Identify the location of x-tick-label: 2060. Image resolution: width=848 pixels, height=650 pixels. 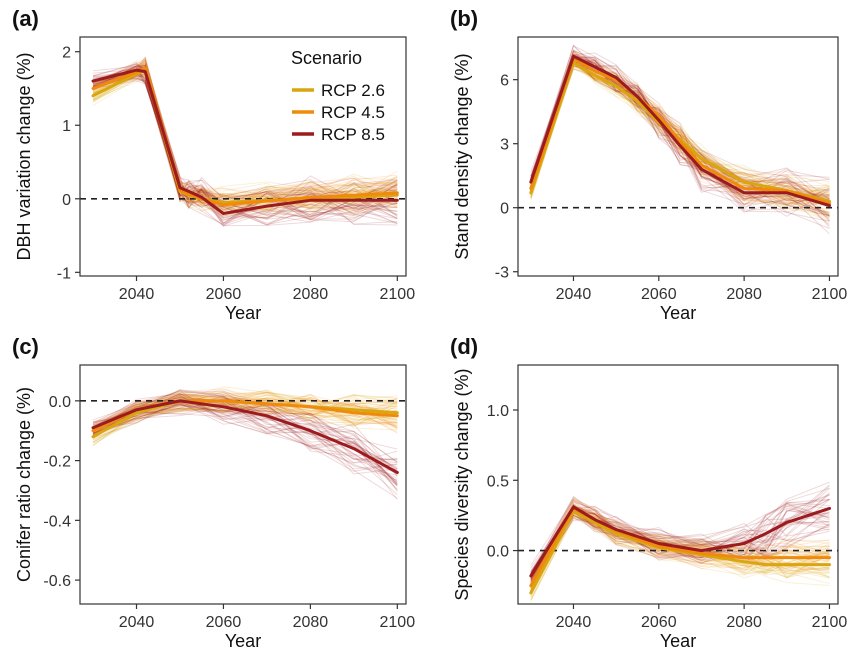
(659, 622).